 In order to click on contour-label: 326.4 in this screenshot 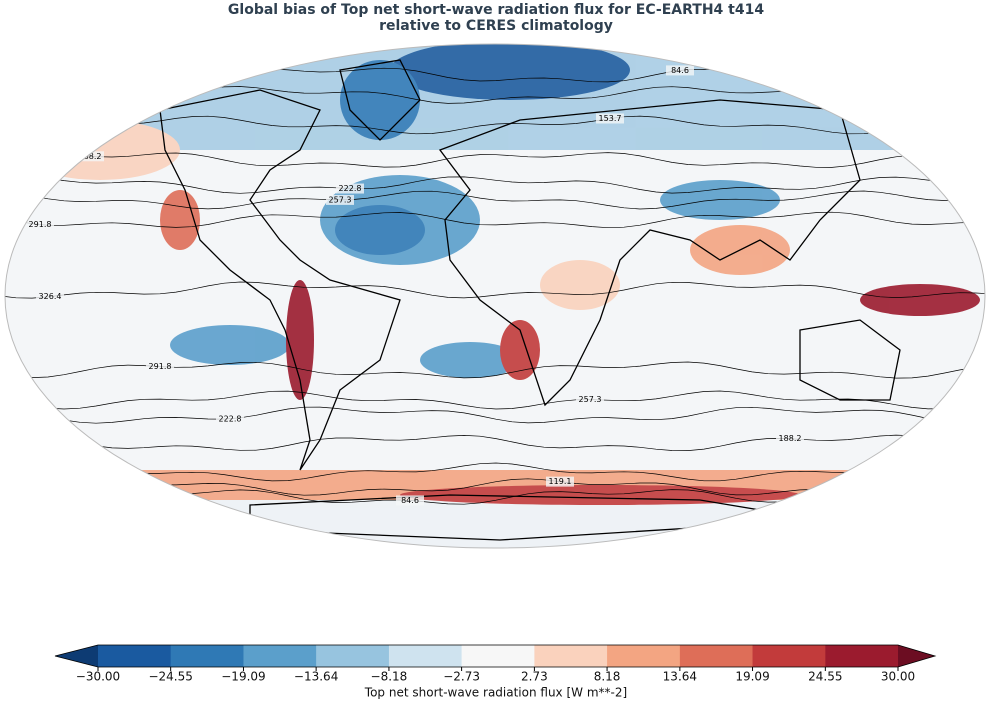, I will do `click(50, 296)`.